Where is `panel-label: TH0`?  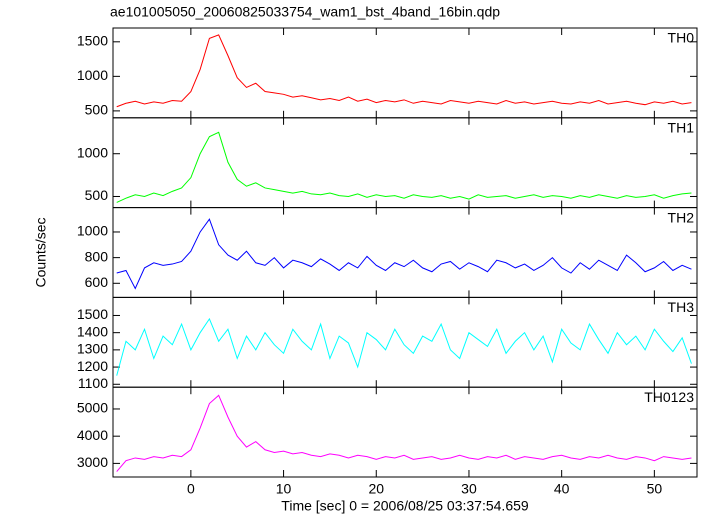
panel-label: TH0 is located at coordinates (681, 38).